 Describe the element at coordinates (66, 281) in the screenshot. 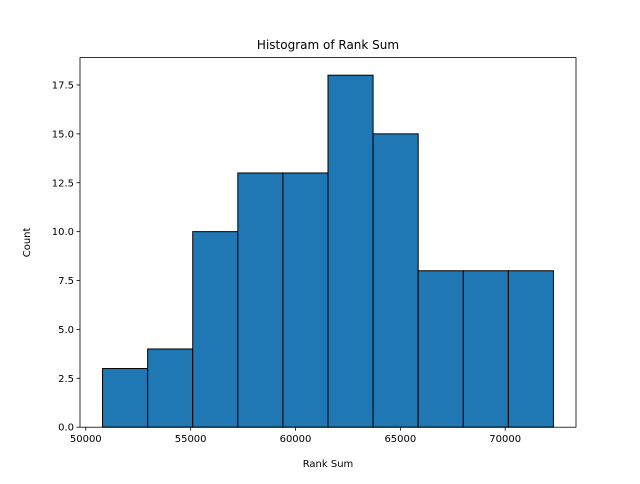

I see `y-tick-label: 7.5` at that location.